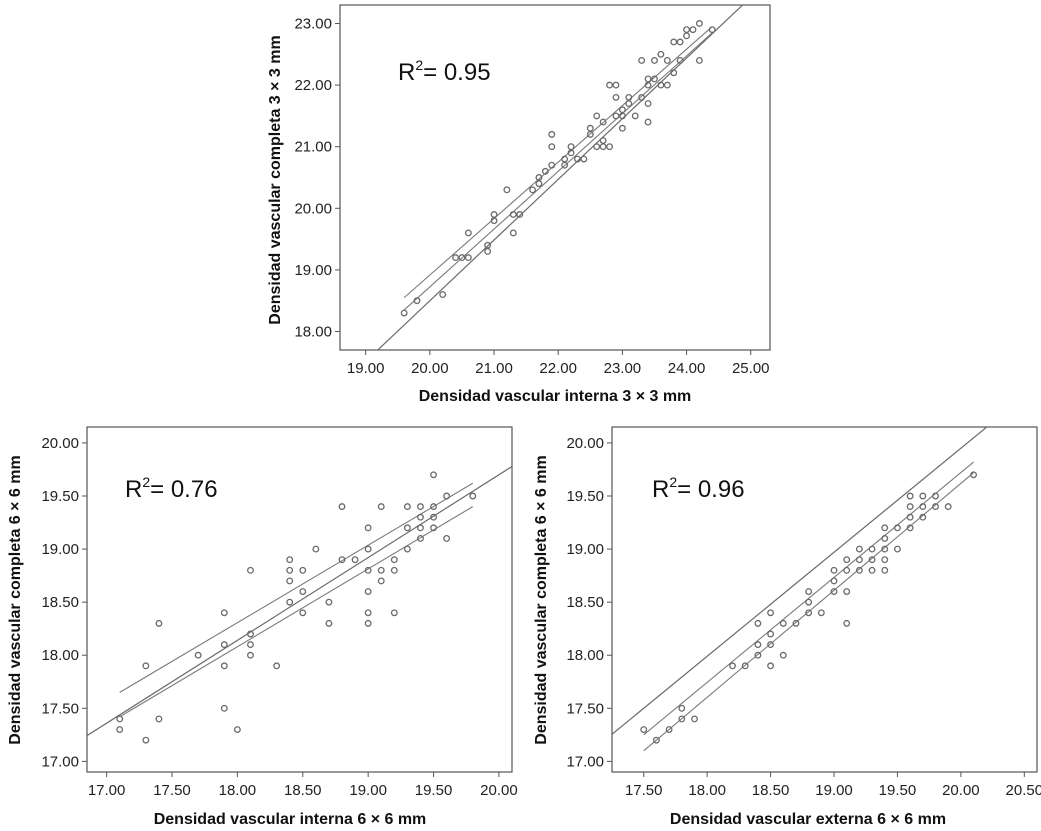 Image resolution: width=1041 pixels, height=831 pixels. What do you see at coordinates (585, 443) in the screenshot?
I see `y-tick-label: 20.00` at bounding box center [585, 443].